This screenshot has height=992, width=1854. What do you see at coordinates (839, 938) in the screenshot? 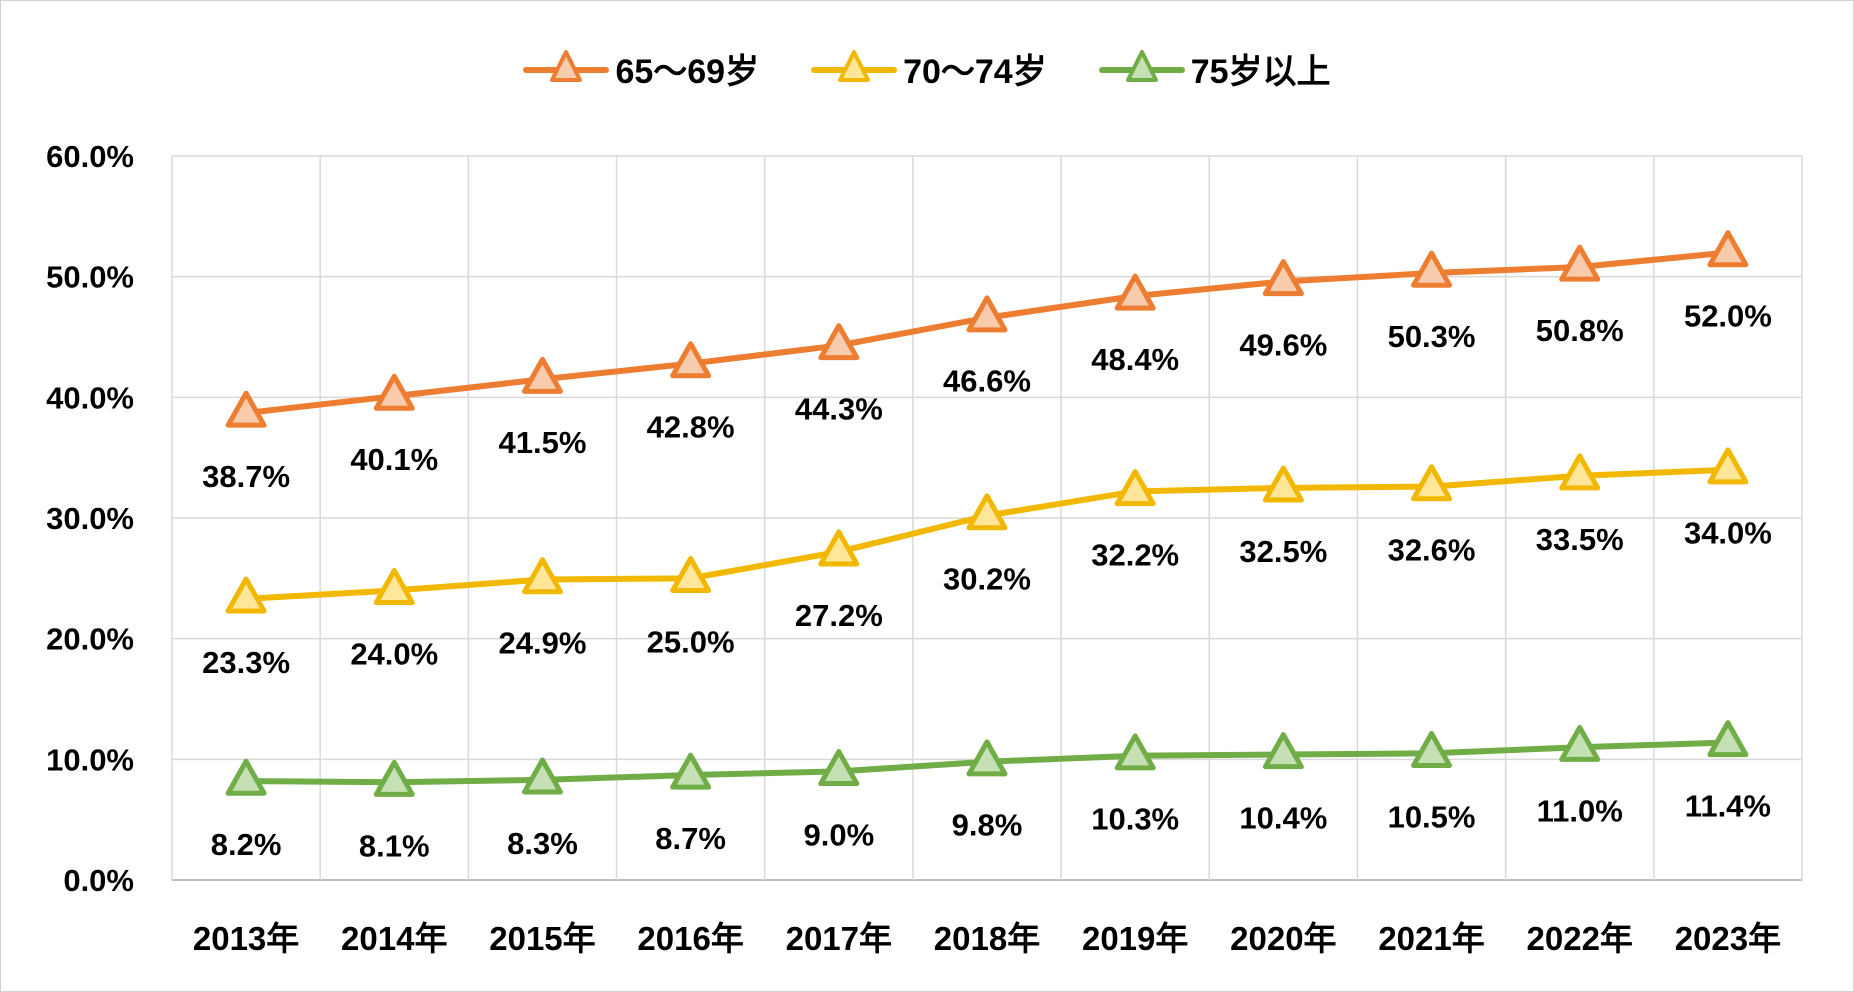
I see `x-tick-label: 2017年` at bounding box center [839, 938].